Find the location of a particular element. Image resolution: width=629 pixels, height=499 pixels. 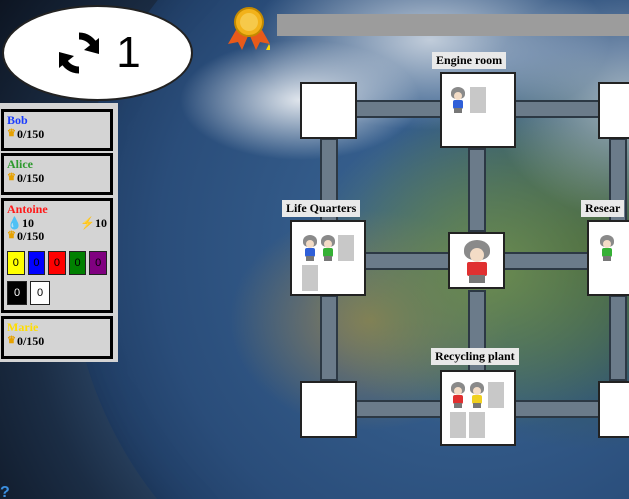

player-card-antoine: Antoine 💧10 ⚡10 ♛ 0/150 0 0 0 0 0 0 0 is located at coordinates (57, 255).